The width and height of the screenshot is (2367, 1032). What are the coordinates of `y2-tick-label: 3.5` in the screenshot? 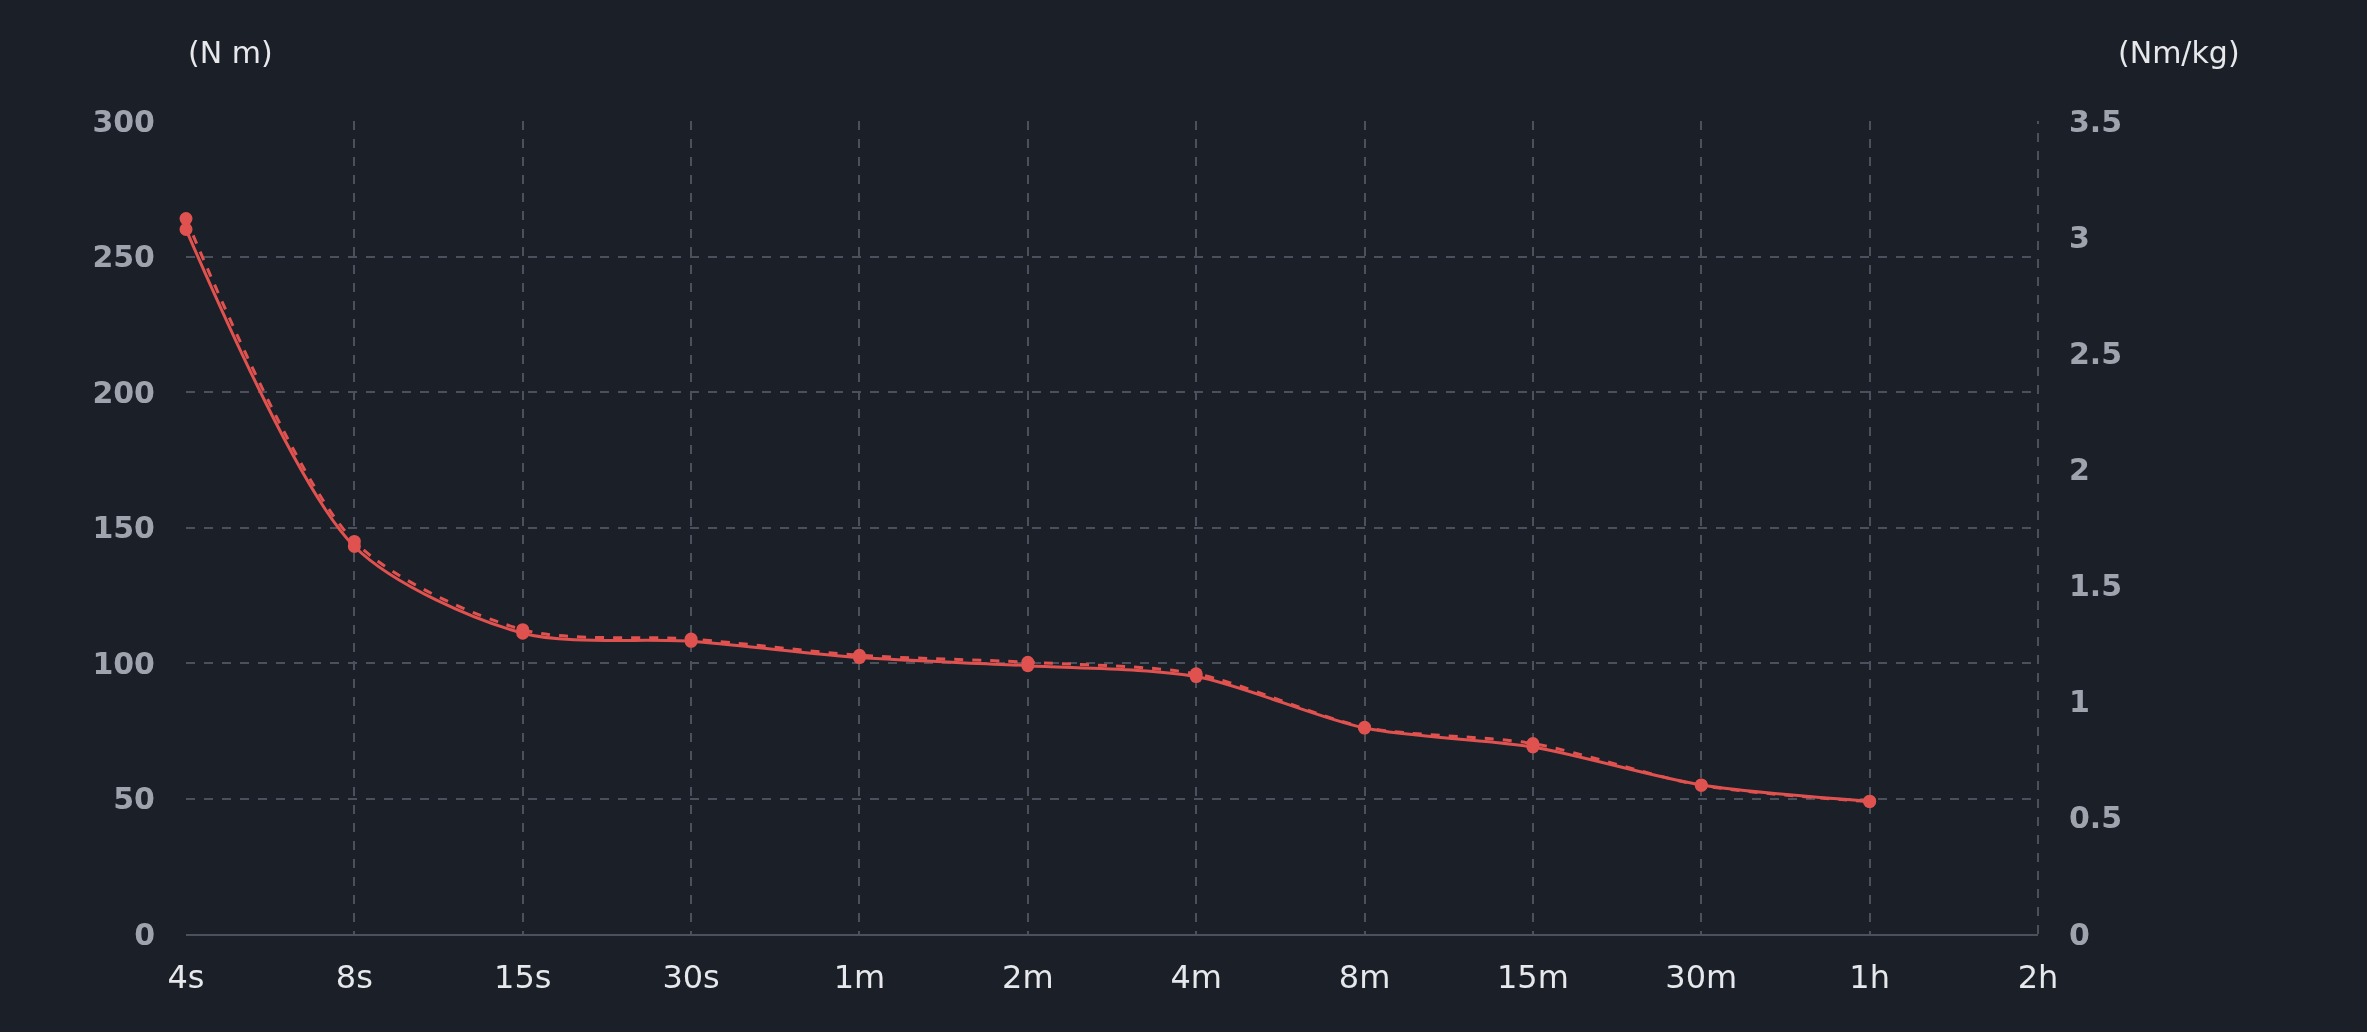 It's located at (2096, 121).